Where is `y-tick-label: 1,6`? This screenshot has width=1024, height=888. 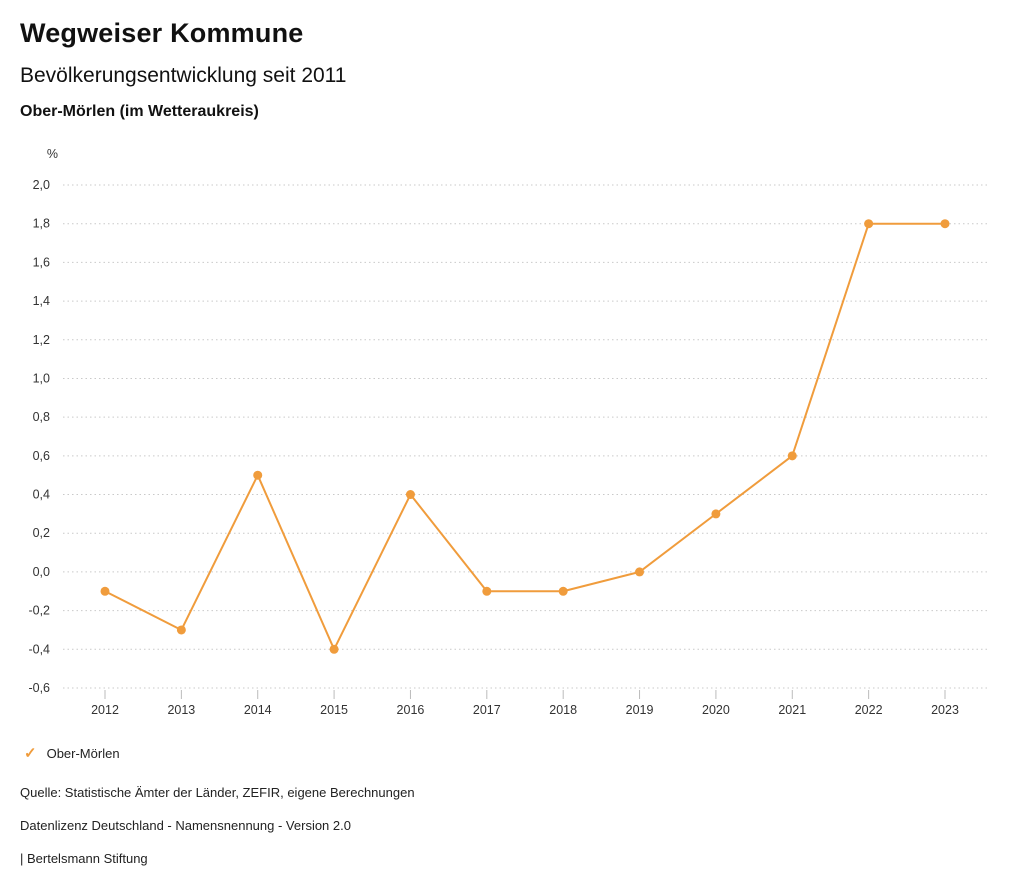 y-tick-label: 1,6 is located at coordinates (41, 262).